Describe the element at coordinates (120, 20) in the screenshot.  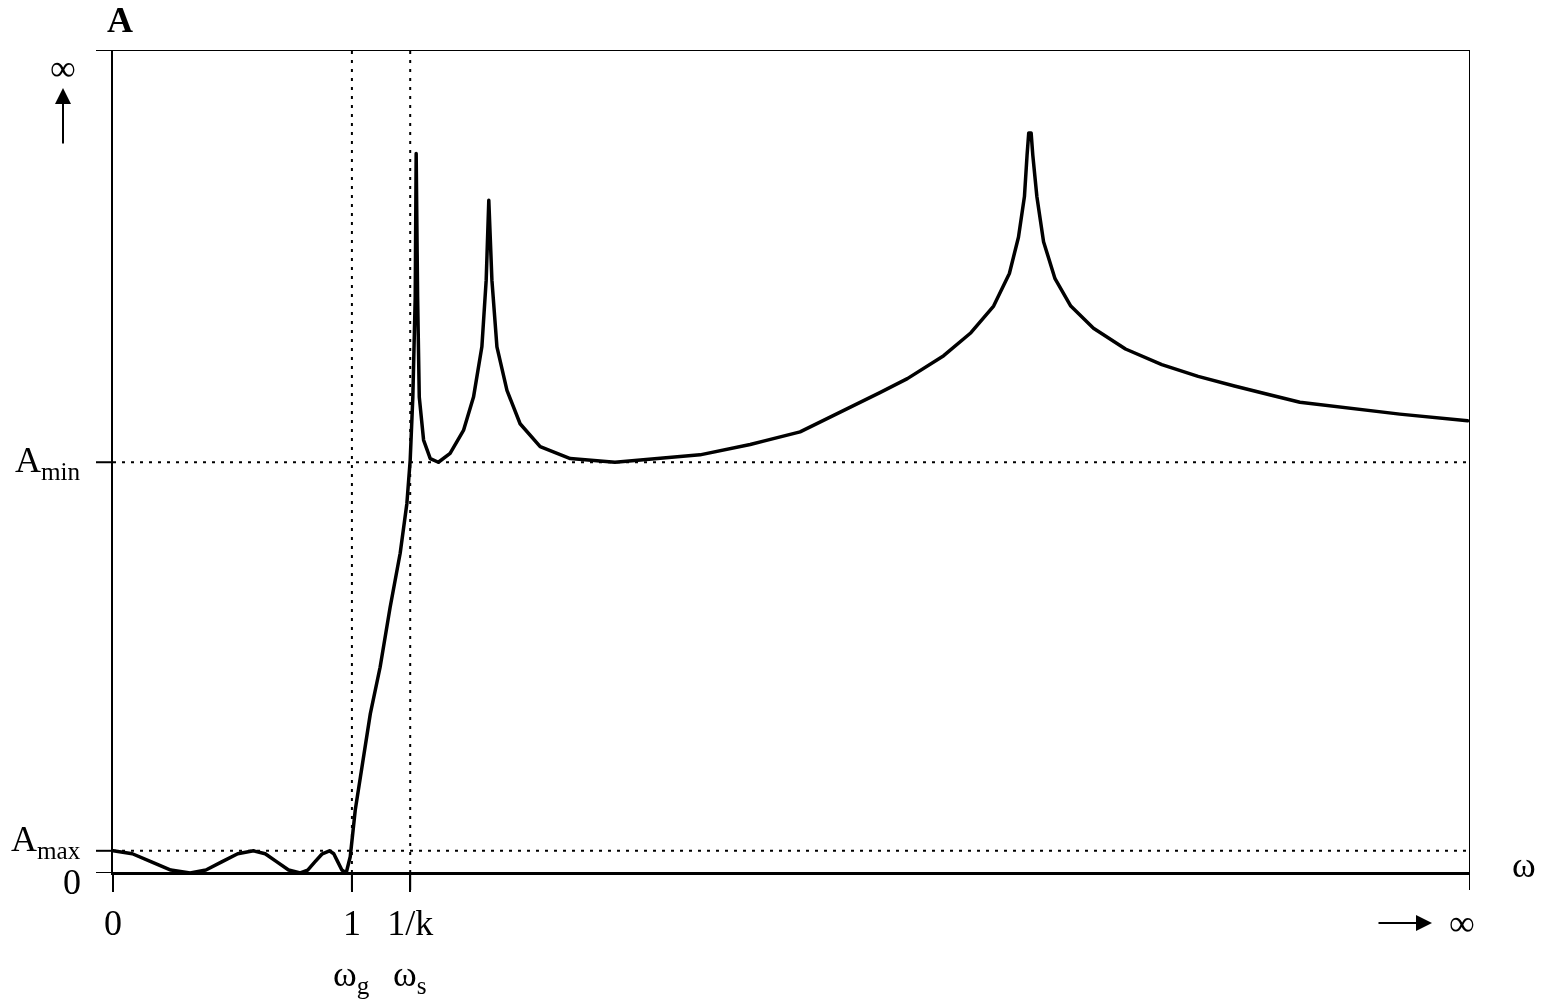
I see `y-axis-title: A` at that location.